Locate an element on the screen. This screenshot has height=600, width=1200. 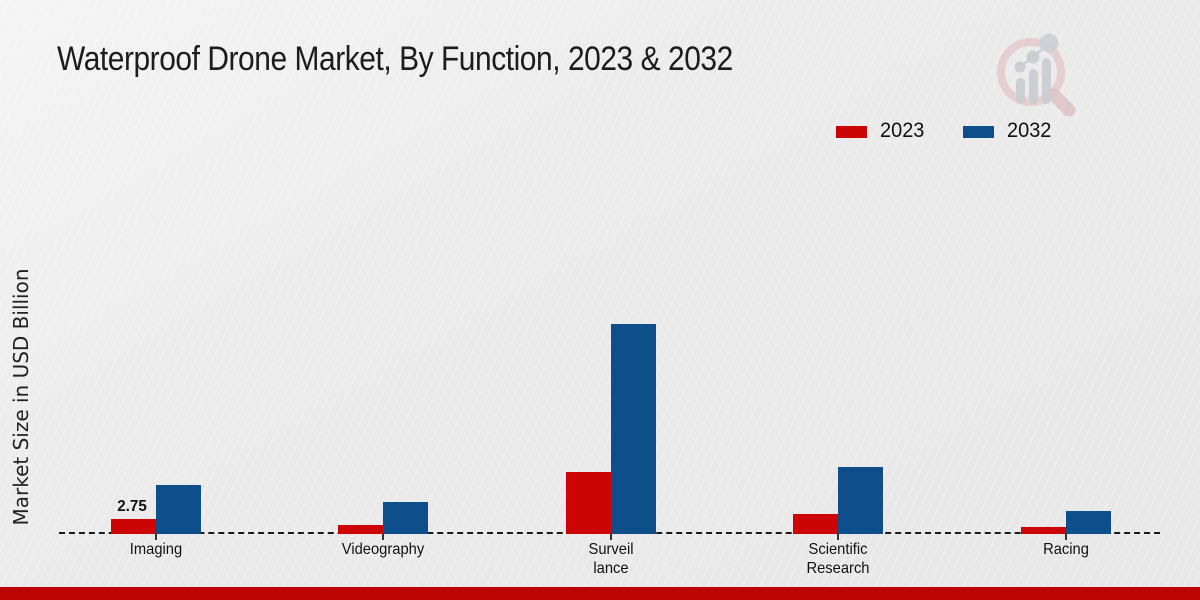
brand-watermark-logo is located at coordinates (1036, 75).